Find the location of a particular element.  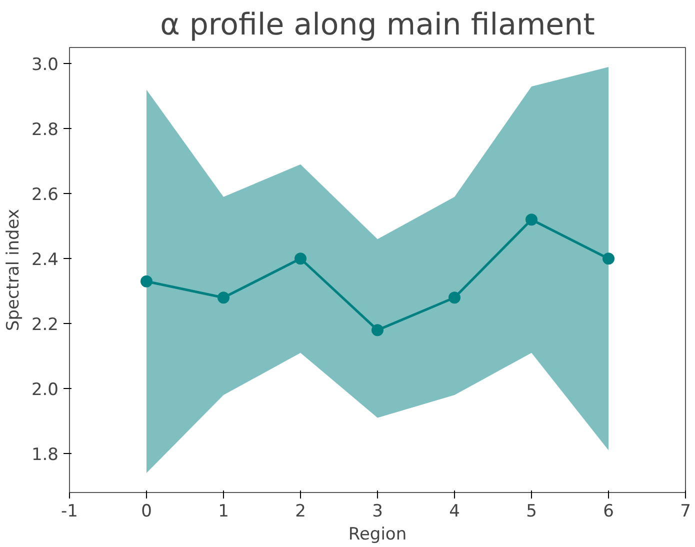

y-tick-label: 1.8 is located at coordinates (45, 455).